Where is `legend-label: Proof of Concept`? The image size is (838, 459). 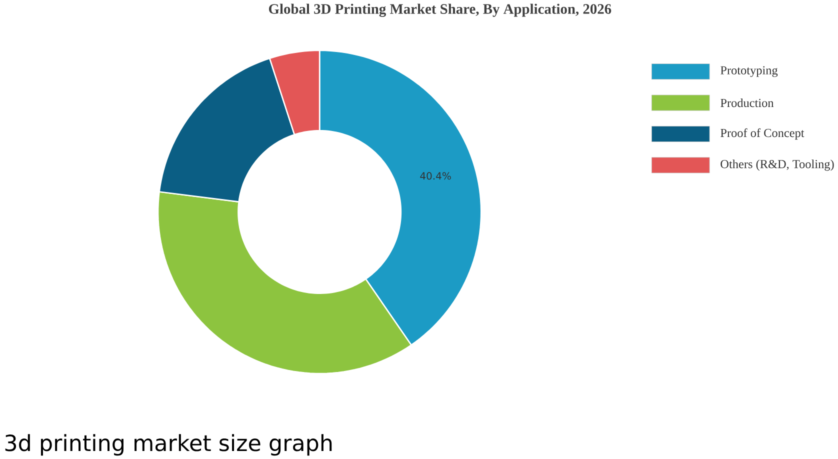 legend-label: Proof of Concept is located at coordinates (762, 134).